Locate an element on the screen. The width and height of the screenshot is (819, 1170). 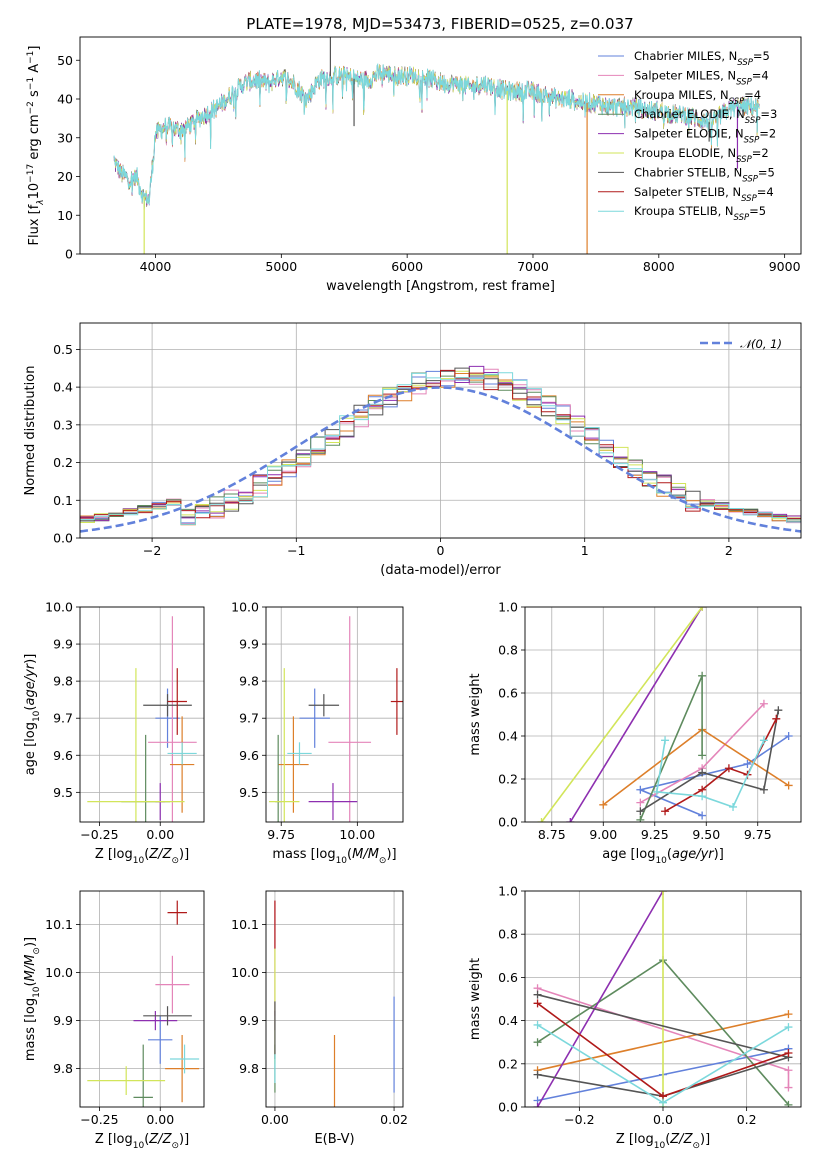
legend-entry: Kroupa MILES, NSSP=4 is located at coordinates (697, 97).